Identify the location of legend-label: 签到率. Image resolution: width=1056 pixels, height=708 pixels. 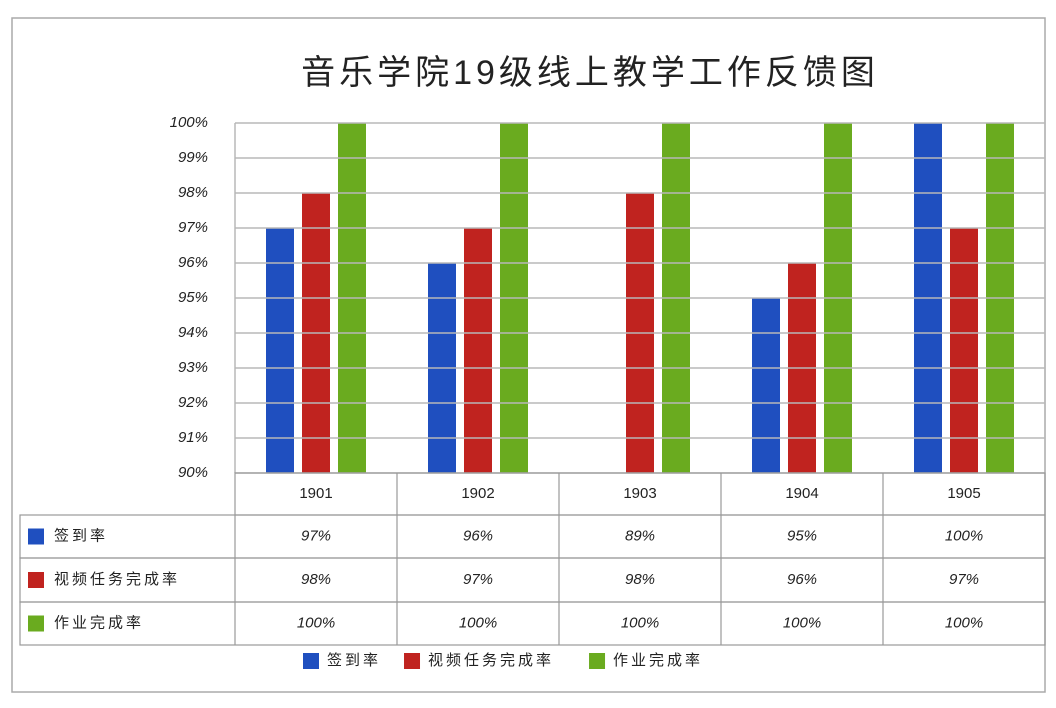
(354, 660).